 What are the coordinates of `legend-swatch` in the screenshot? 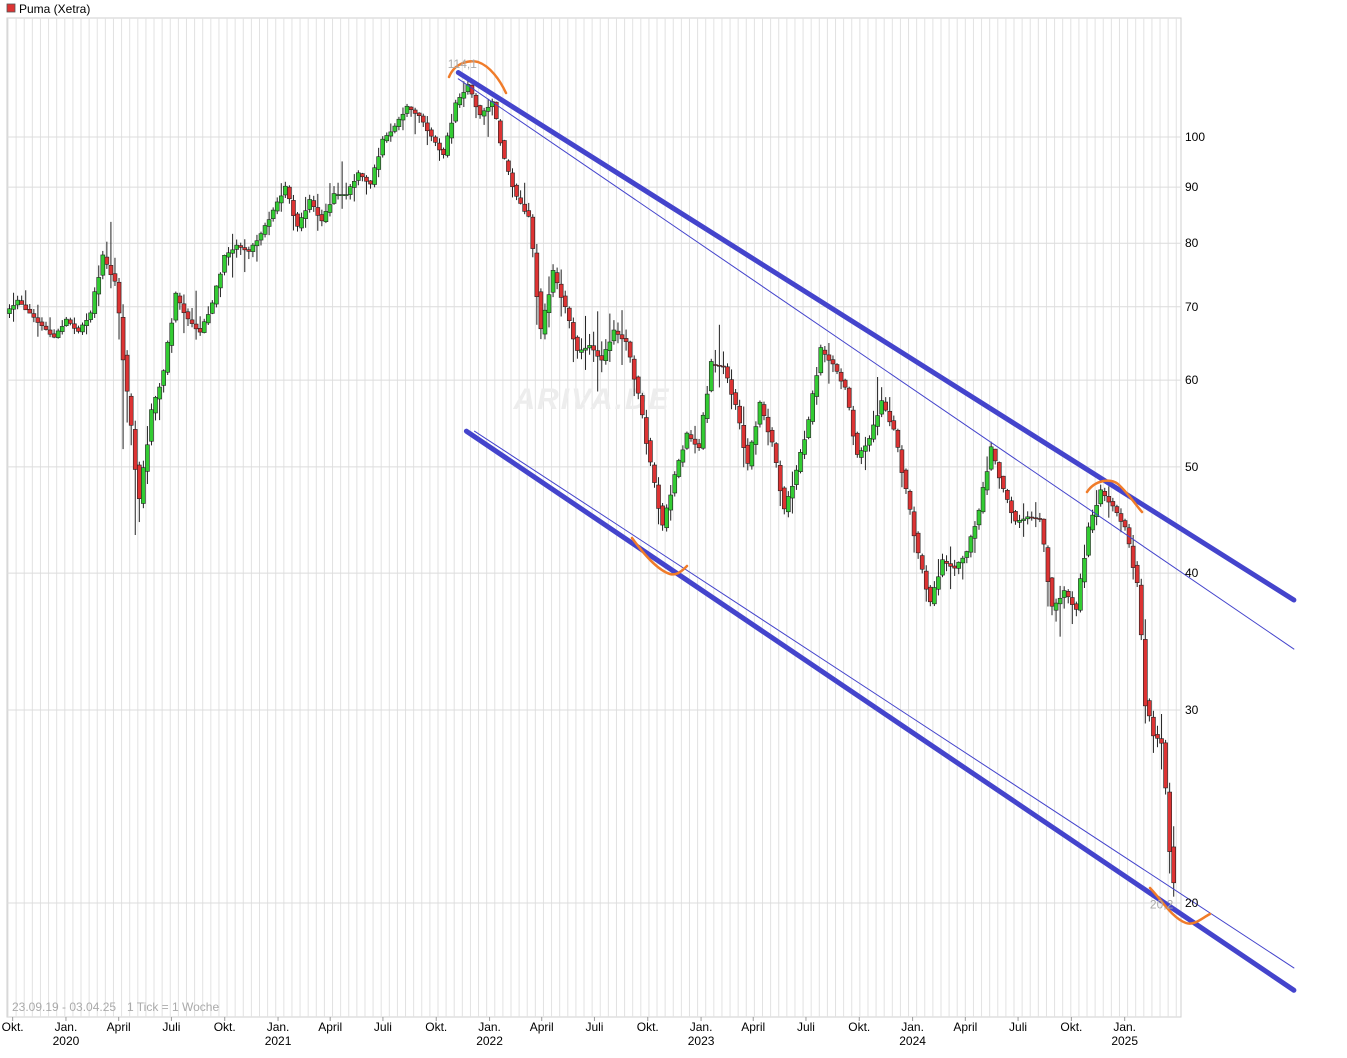 It's located at (11, 8).